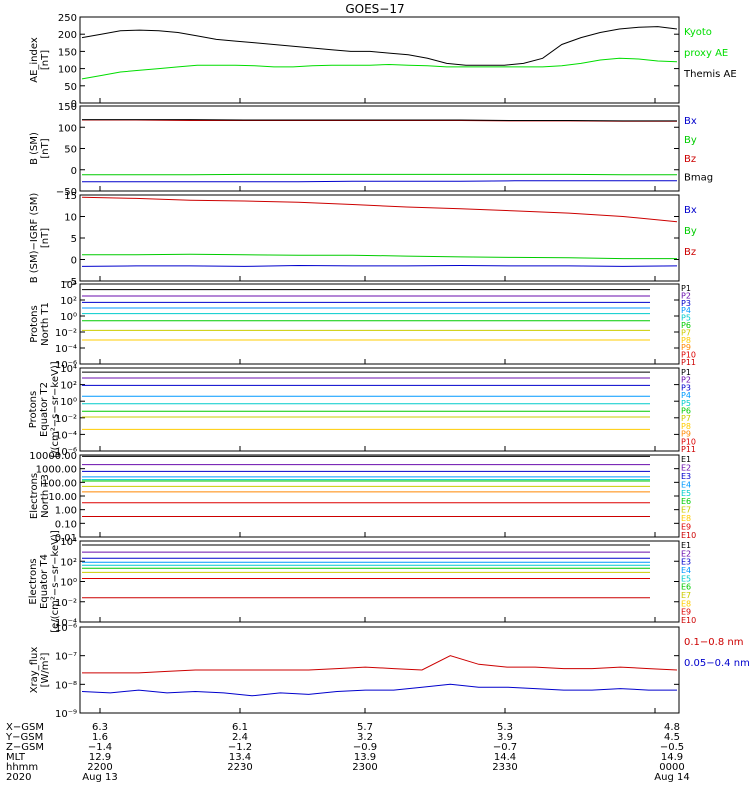 This screenshot has width=750, height=800. Describe the element at coordinates (690, 159) in the screenshot. I see `legend-entry: Bz` at that location.